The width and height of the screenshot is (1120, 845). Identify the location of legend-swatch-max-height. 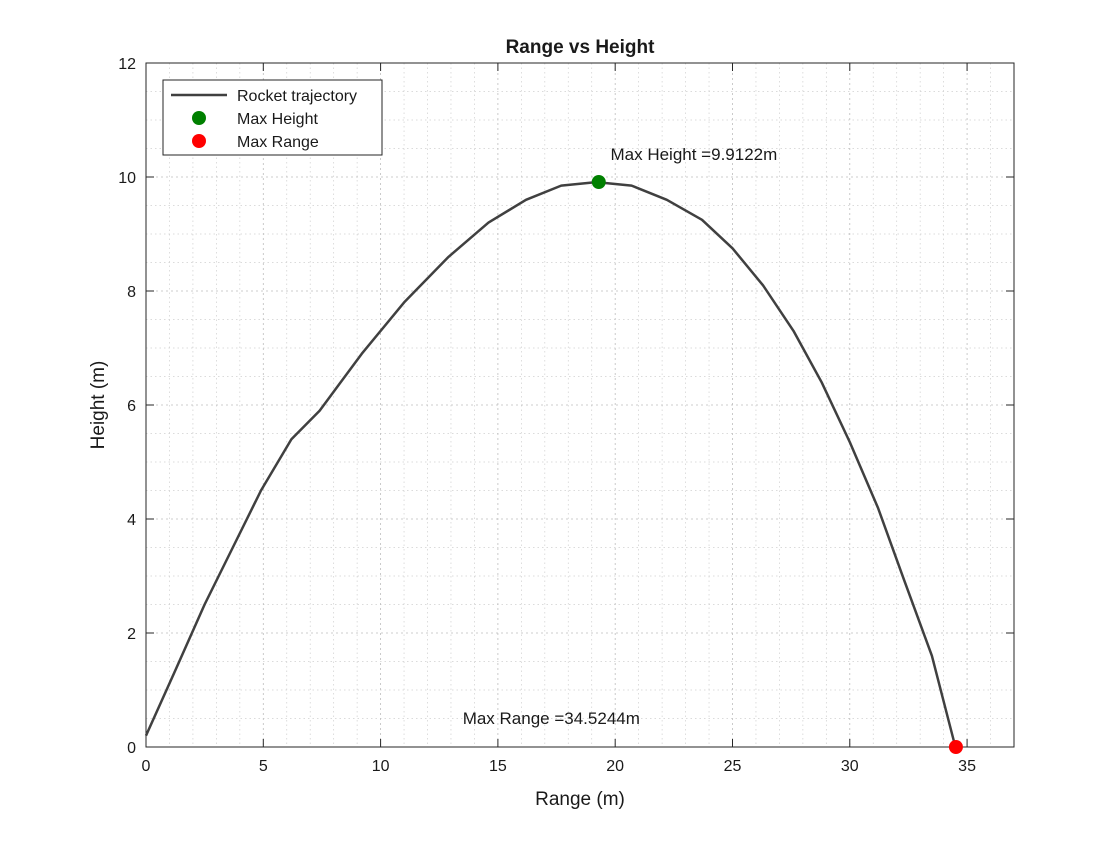
(199, 118).